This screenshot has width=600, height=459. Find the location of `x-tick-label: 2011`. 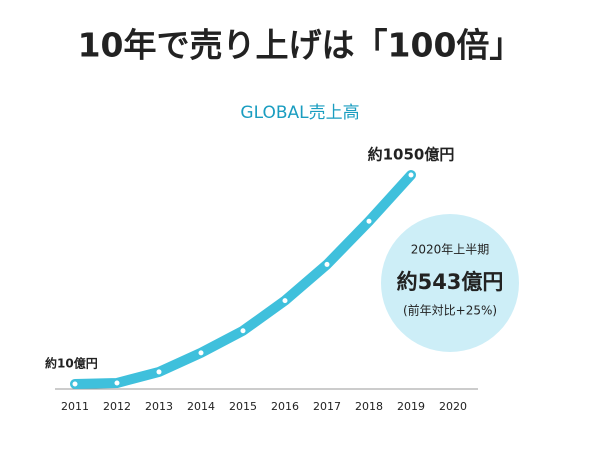

x-tick-label: 2011 is located at coordinates (75, 406).